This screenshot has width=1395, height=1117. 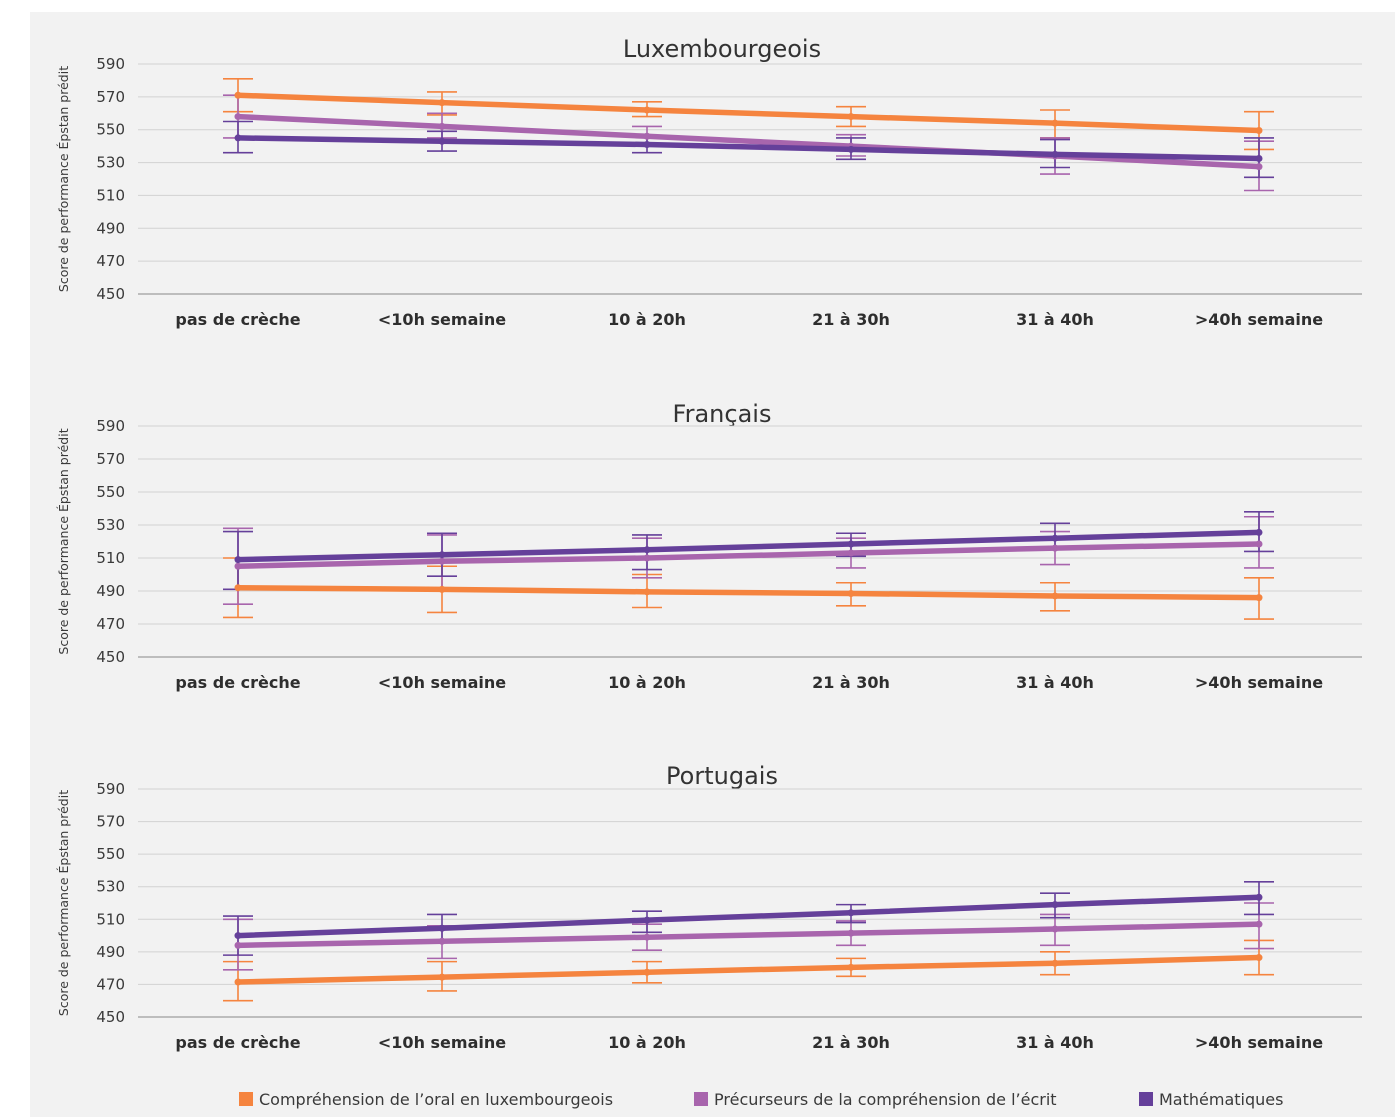 I want to click on chart-title: Luxembourgeois, so click(x=722, y=49).